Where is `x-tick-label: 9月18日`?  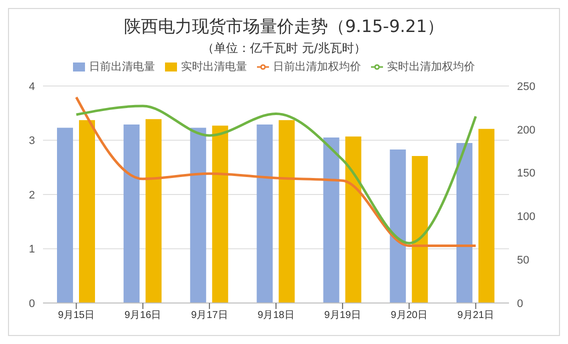
x-tick-label: 9月18日 is located at coordinates (276, 316).